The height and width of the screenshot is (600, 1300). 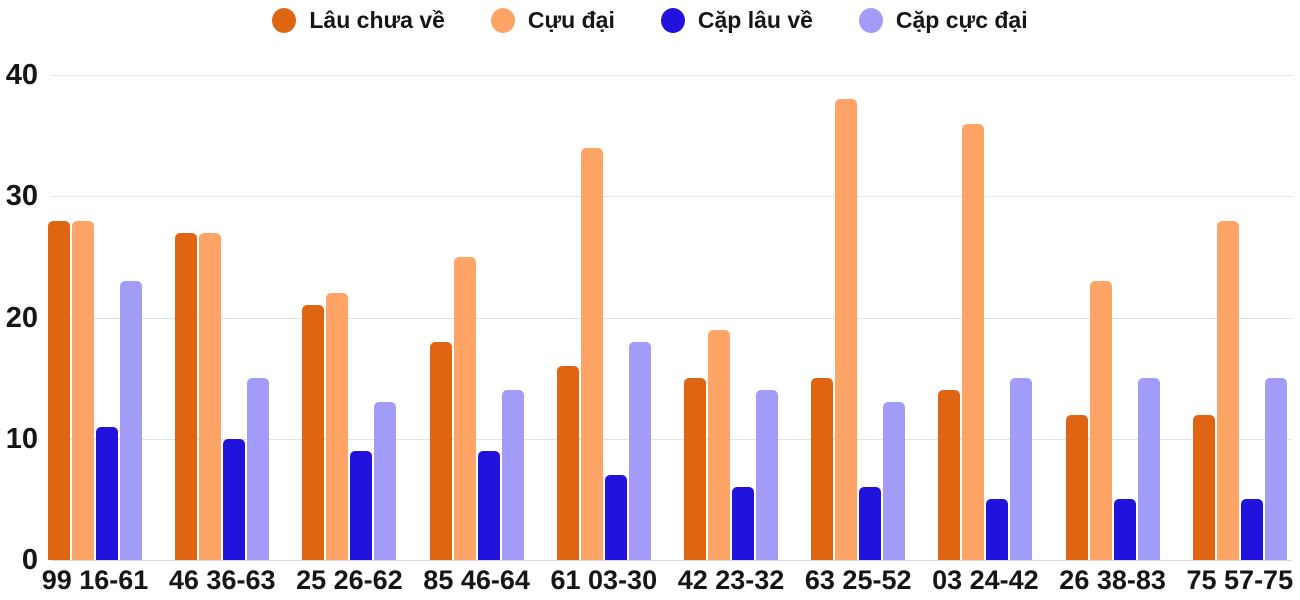 What do you see at coordinates (21, 75) in the screenshot?
I see `y-axis-tick-label: 40` at bounding box center [21, 75].